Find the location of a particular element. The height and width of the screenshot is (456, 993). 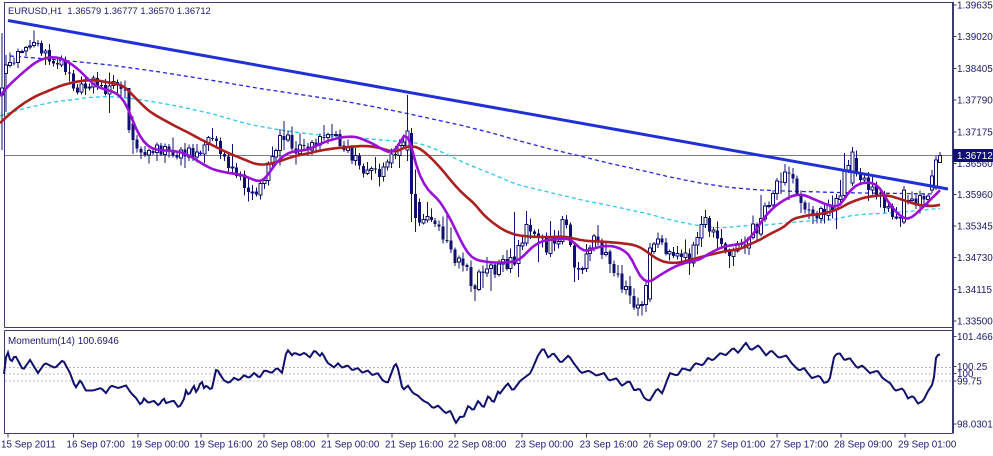

svg-text: 1.38405 is located at coordinates (975, 69).